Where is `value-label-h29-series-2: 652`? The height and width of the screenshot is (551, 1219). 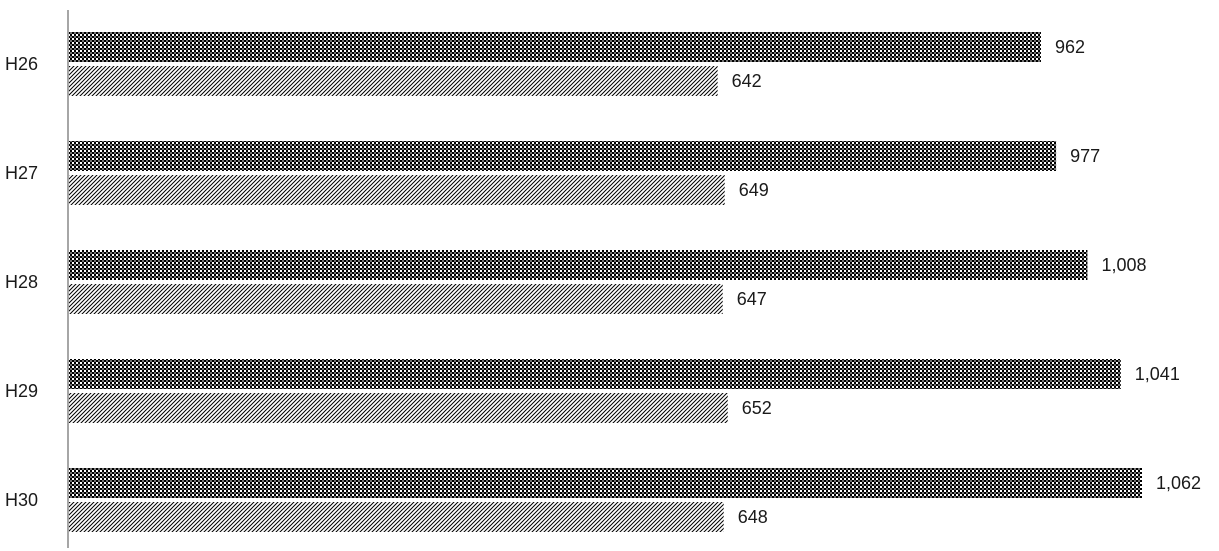
value-label-h29-series-2: 652 is located at coordinates (757, 408).